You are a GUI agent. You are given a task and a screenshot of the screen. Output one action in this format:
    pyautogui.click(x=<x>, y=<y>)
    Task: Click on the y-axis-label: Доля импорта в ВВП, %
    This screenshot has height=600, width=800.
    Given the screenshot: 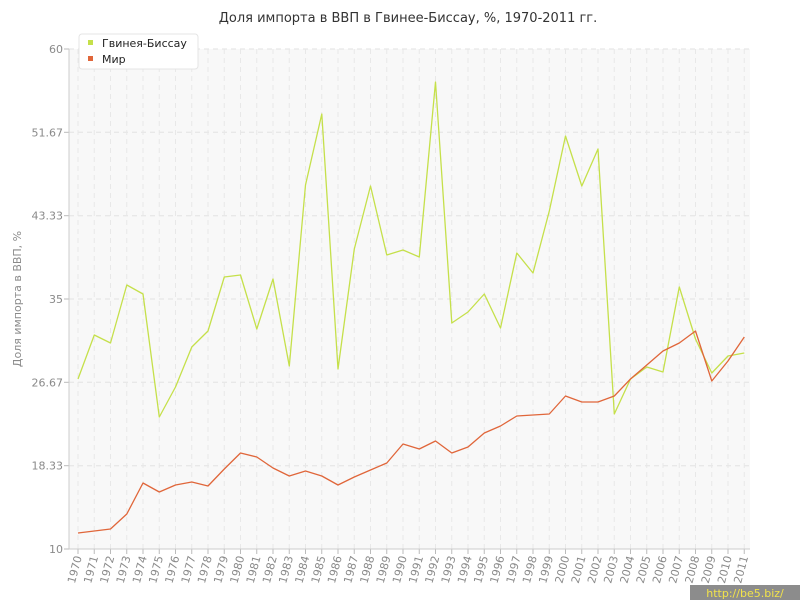 What is the action you would take?
    pyautogui.click(x=17, y=299)
    